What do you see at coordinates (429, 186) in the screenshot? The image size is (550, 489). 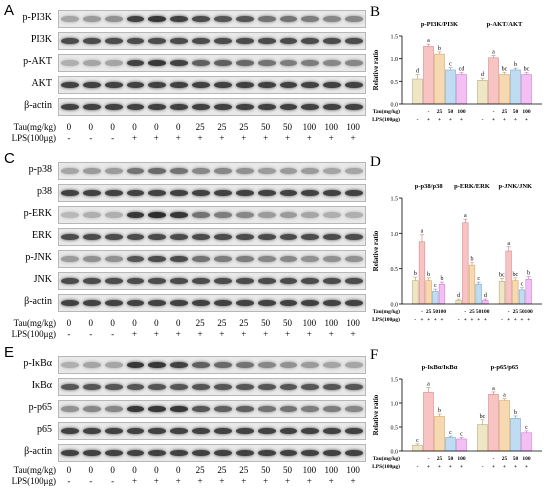 I see `group-title: p-p38/p38` at bounding box center [429, 186].